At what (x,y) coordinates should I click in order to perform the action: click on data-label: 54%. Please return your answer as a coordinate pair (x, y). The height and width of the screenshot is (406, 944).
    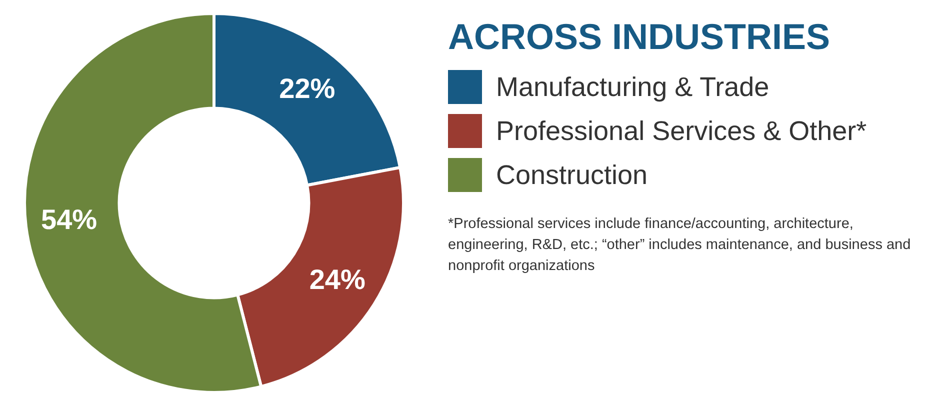
    Looking at the image, I should click on (69, 220).